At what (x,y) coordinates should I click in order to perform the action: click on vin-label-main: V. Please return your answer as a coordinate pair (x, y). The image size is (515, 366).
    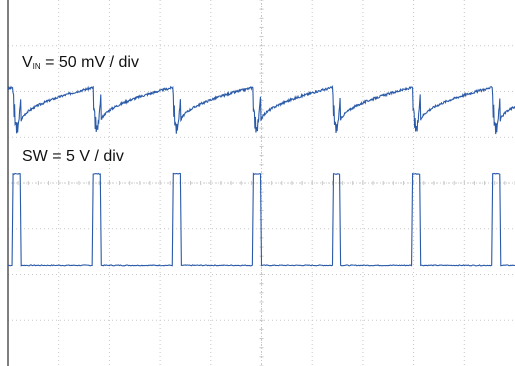
    Looking at the image, I should click on (27, 62).